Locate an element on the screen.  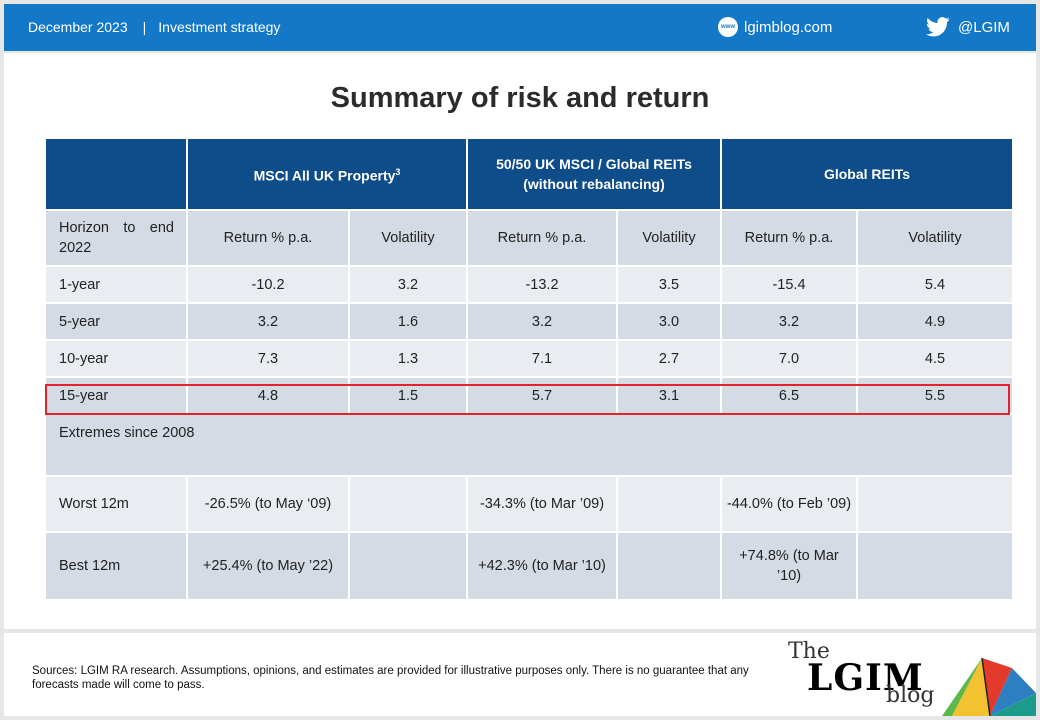
header-date: December 2023 is located at coordinates (78, 27).